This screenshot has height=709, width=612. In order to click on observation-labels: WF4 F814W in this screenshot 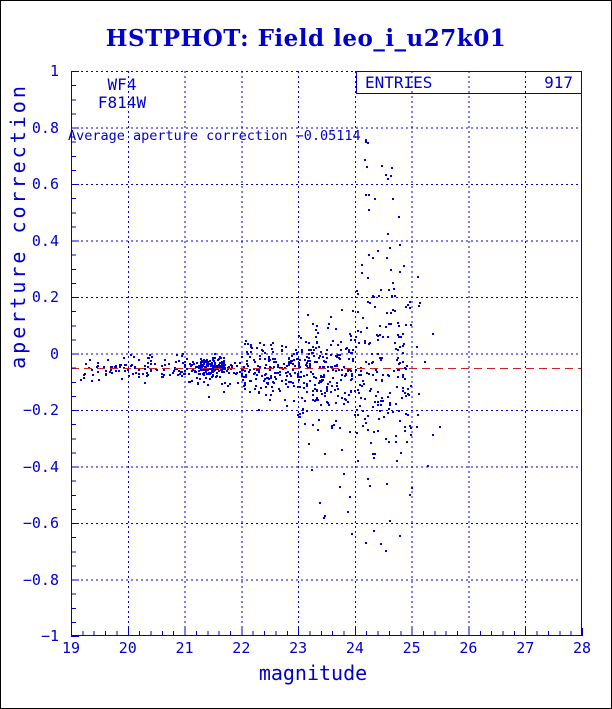, I will do `click(122, 94)`.